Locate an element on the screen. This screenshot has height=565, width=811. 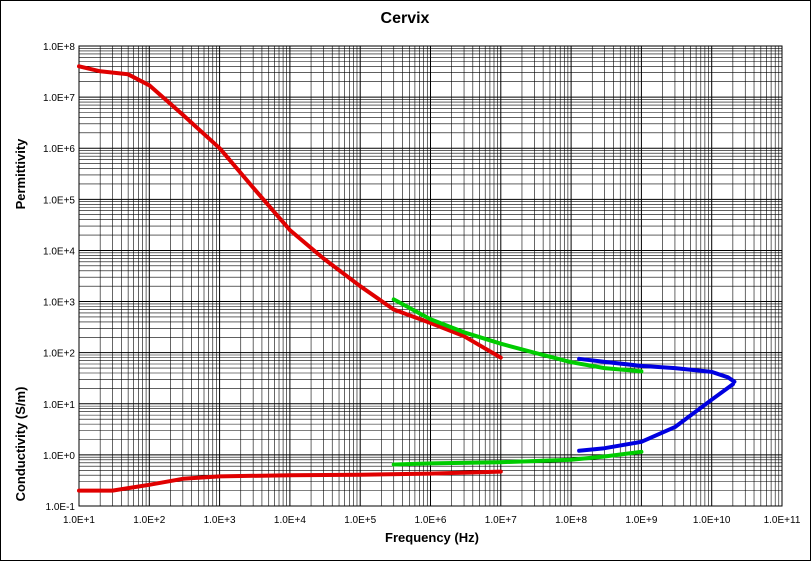
x-tick-label: 1.0E+8 is located at coordinates (571, 520).